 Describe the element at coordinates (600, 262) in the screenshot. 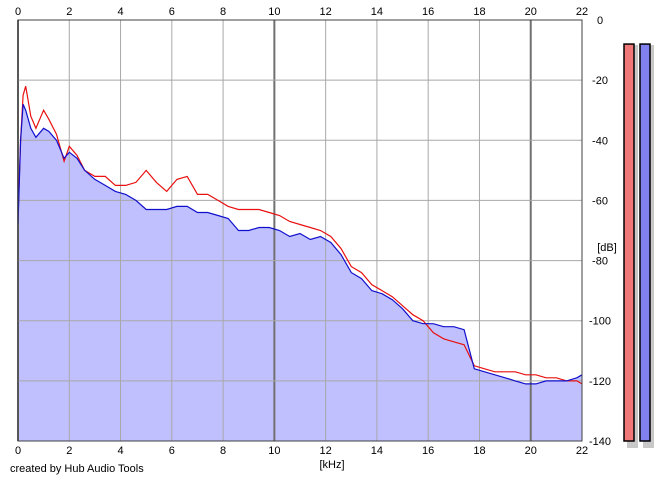

I see `y-tick-label: -80` at that location.